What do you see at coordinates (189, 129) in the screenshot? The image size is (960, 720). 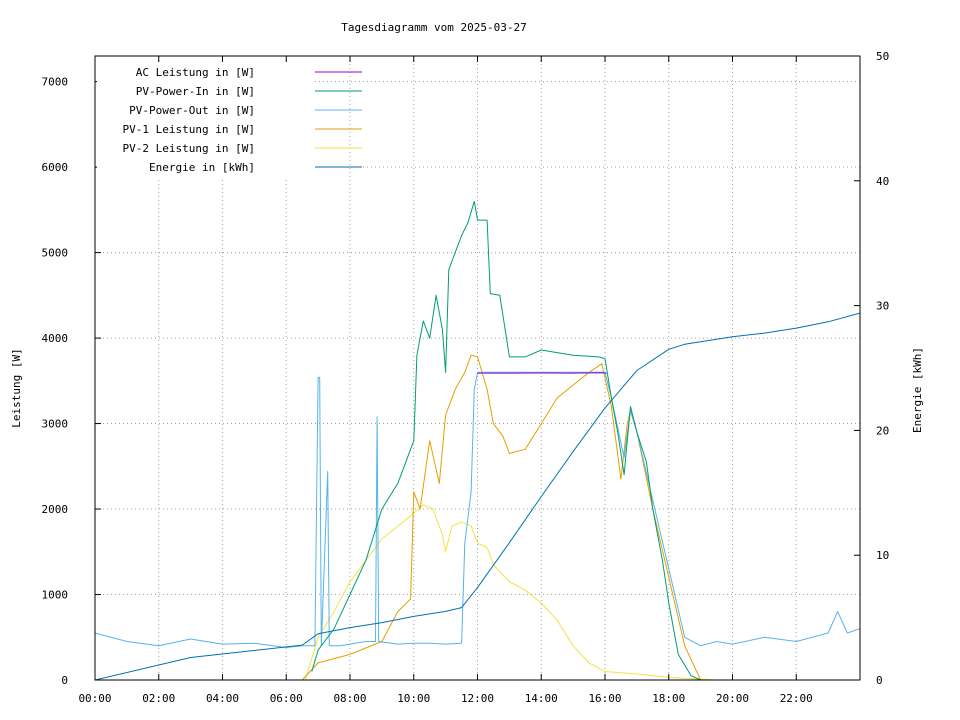 I see `legend-label: PV-1 Leistung in [W]` at bounding box center [189, 129].